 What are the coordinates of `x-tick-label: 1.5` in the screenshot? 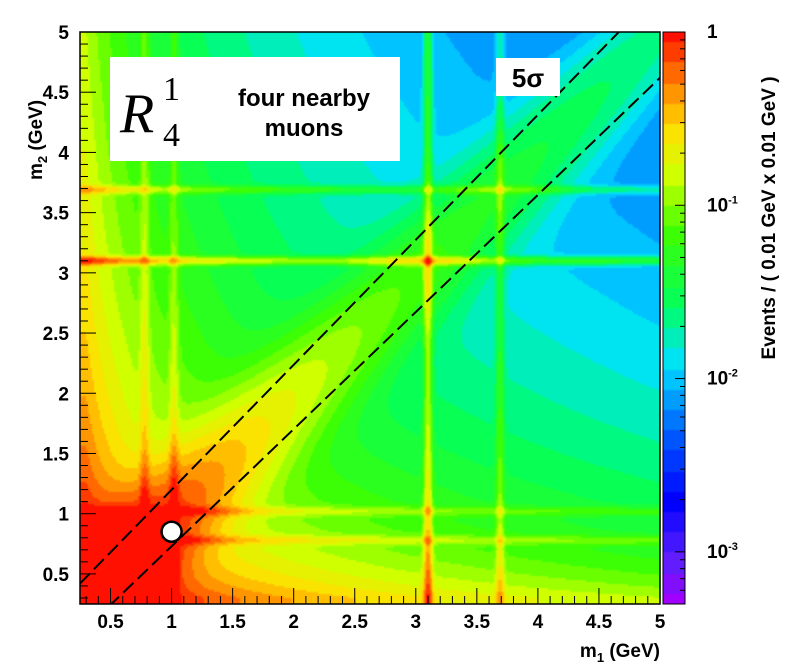 It's located at (232, 622).